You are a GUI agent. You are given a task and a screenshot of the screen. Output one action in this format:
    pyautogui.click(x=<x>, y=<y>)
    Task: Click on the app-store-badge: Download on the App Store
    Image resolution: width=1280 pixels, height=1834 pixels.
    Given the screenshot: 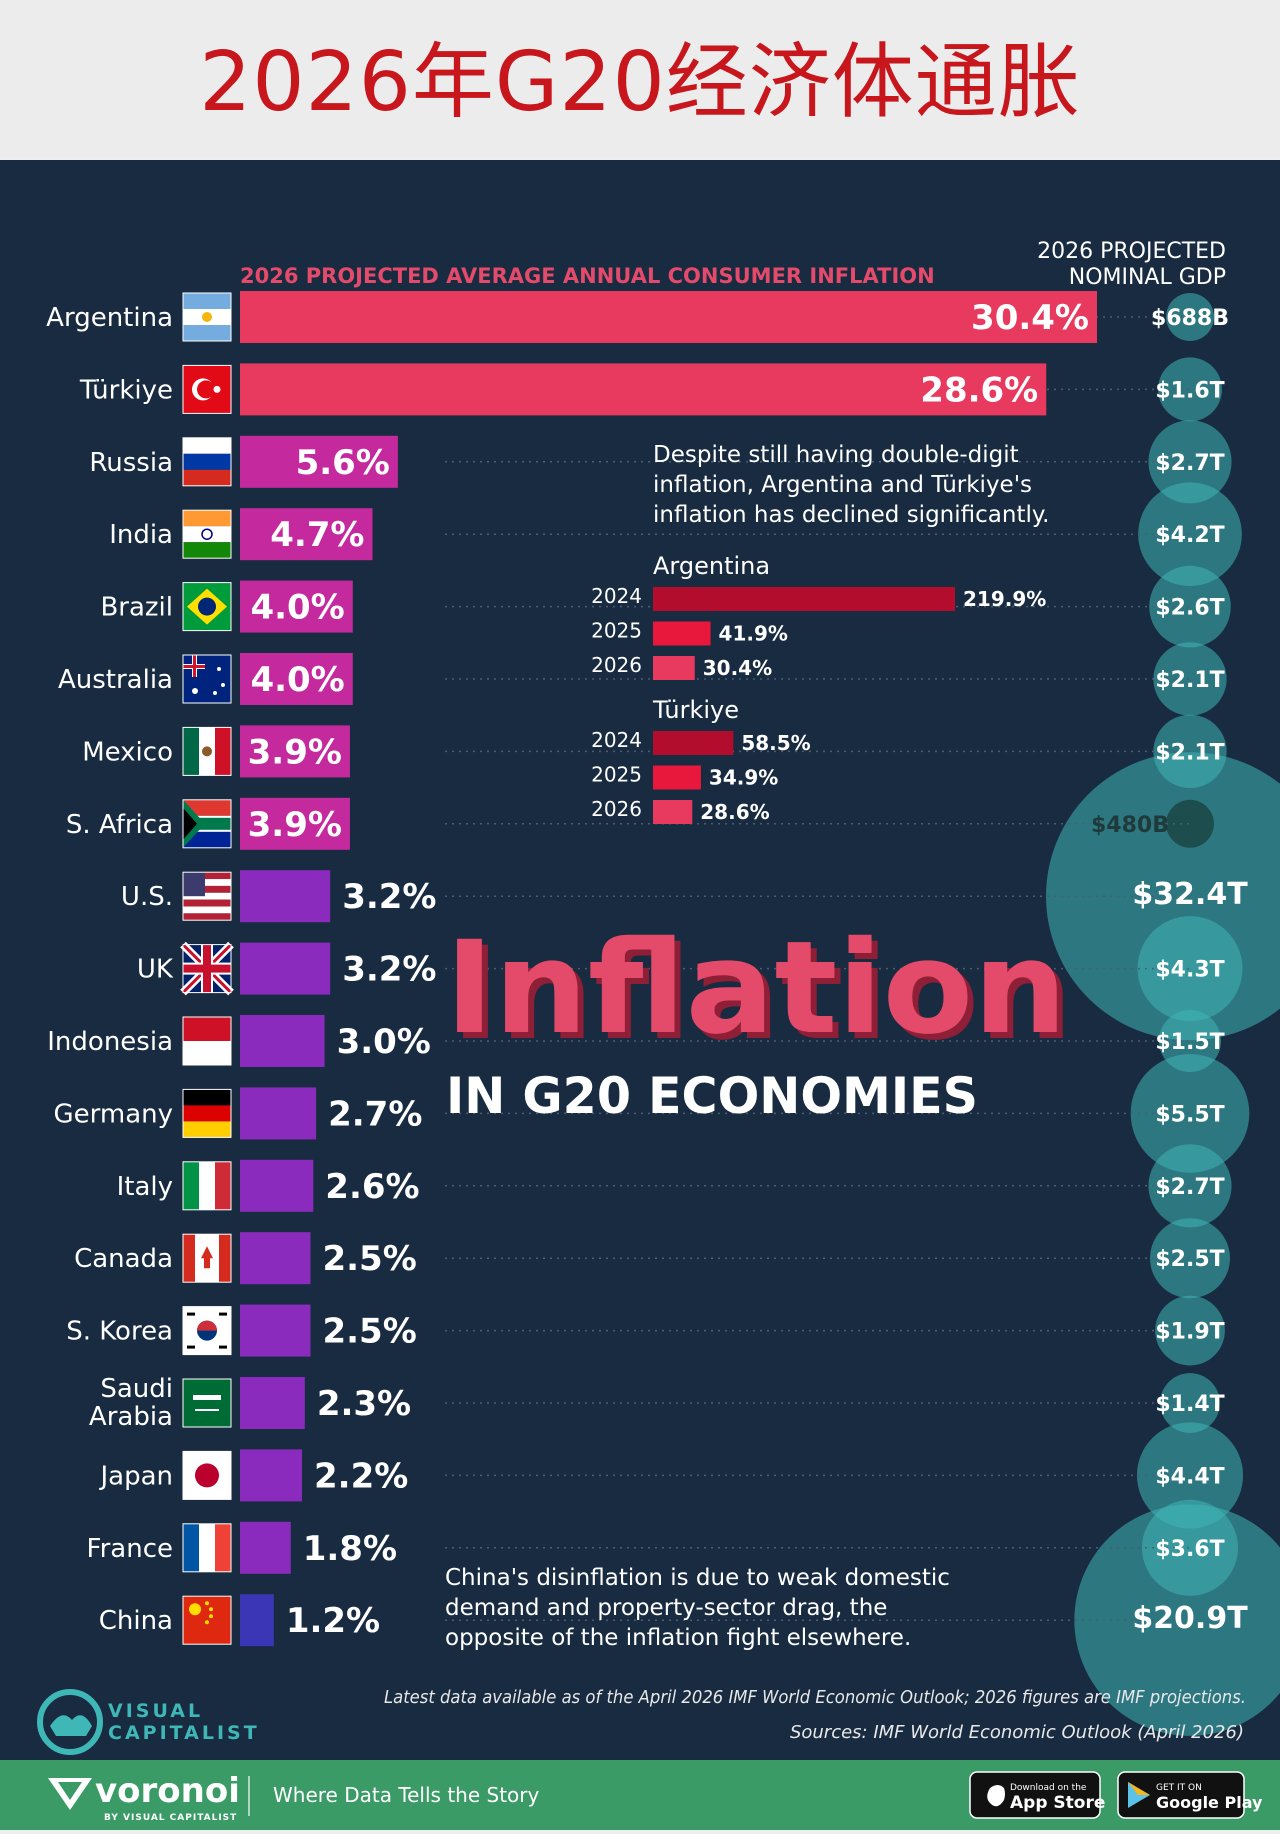 What is the action you would take?
    pyautogui.click(x=1037, y=1795)
    